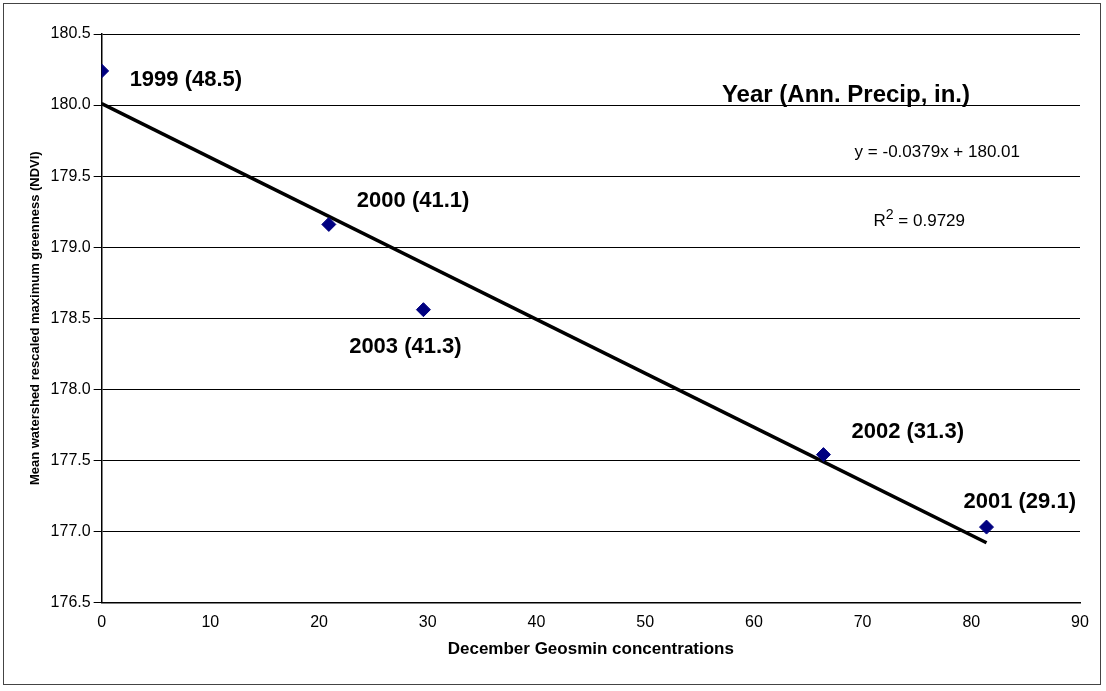 The height and width of the screenshot is (691, 1106). What do you see at coordinates (590, 649) in the screenshot?
I see `x-axis-title: December Geosmin concentrations` at bounding box center [590, 649].